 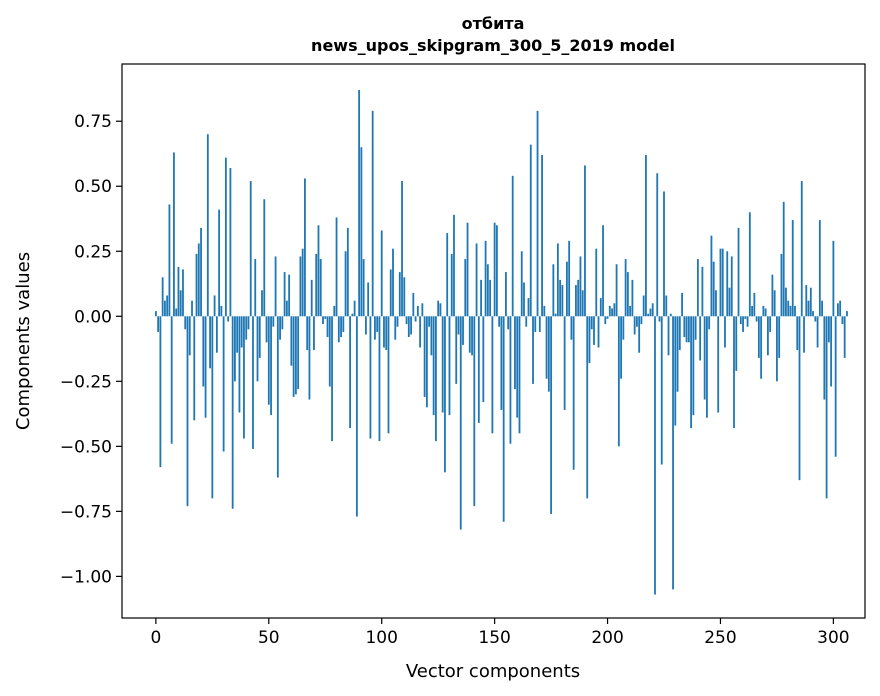 I want to click on y-axis: 0.75 0.50 0.25 0.00 −0.25 −0.50 −0.75 −1.00, so click(x=91, y=349).